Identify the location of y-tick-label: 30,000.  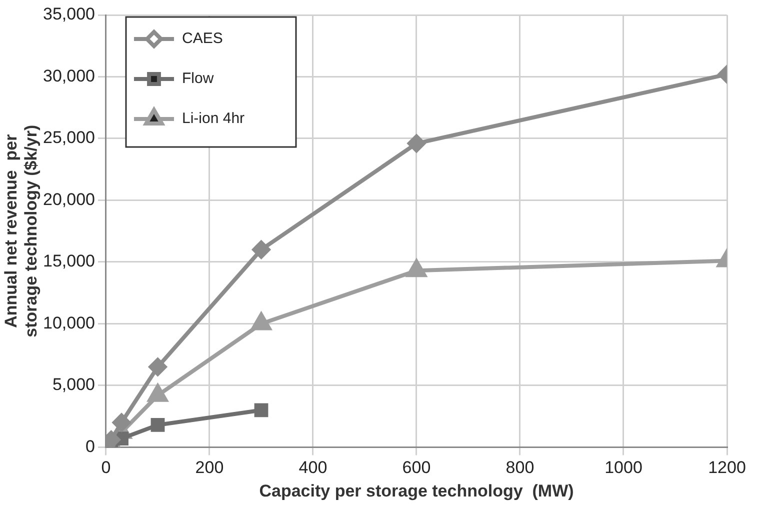
(68, 76).